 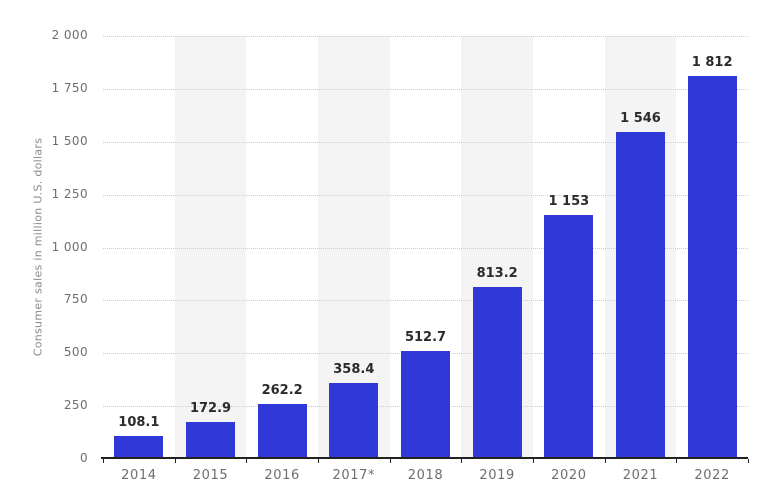 I want to click on x-axis-line, so click(x=424, y=458).